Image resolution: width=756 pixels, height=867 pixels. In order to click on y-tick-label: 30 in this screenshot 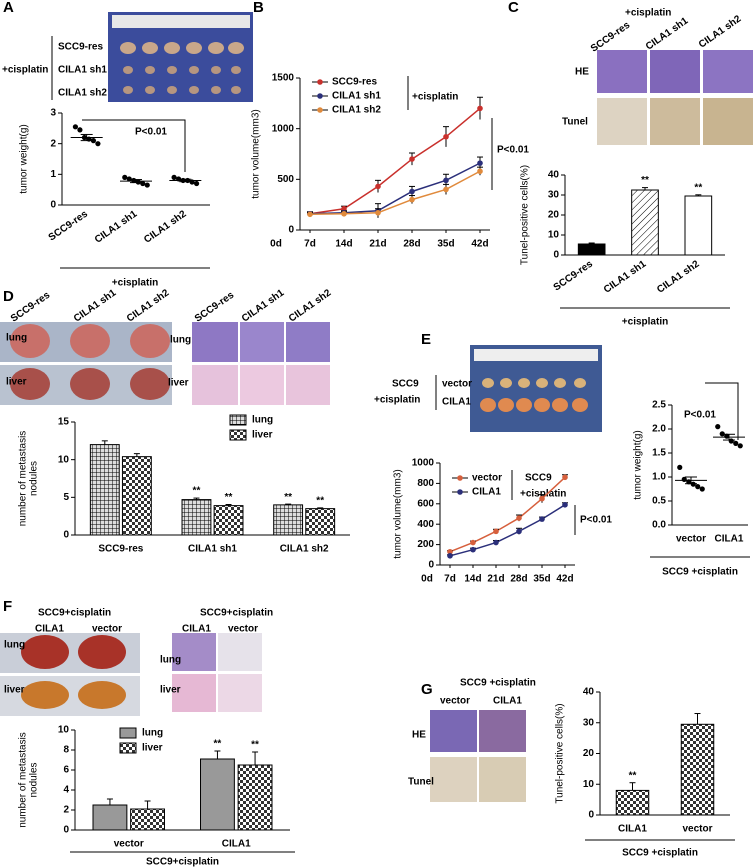, I will do `click(554, 195)`.